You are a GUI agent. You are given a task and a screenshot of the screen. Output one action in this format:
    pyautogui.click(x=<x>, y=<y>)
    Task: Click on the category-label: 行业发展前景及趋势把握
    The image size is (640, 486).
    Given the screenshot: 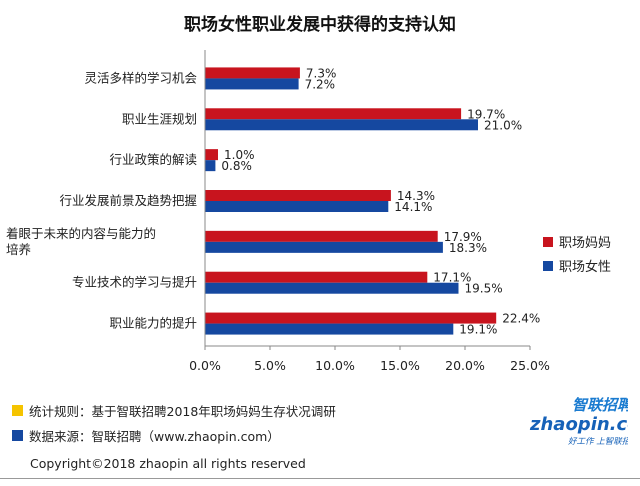 What is the action you would take?
    pyautogui.click(x=128, y=200)
    